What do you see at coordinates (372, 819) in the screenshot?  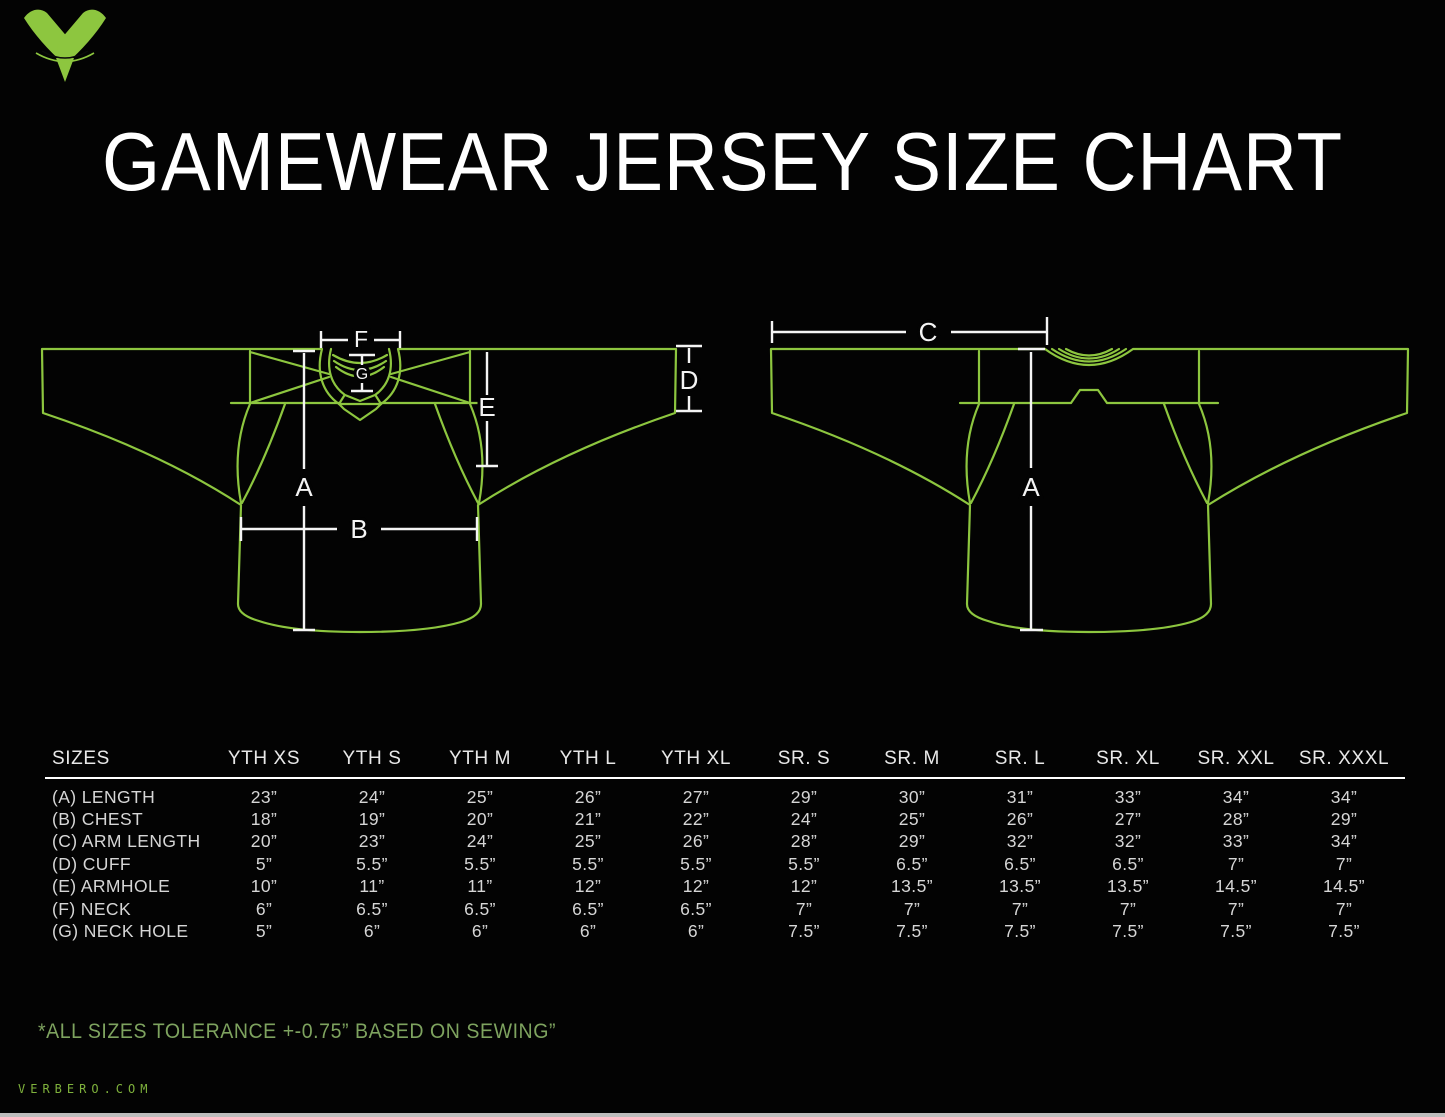 I see `size-value: 19”` at bounding box center [372, 819].